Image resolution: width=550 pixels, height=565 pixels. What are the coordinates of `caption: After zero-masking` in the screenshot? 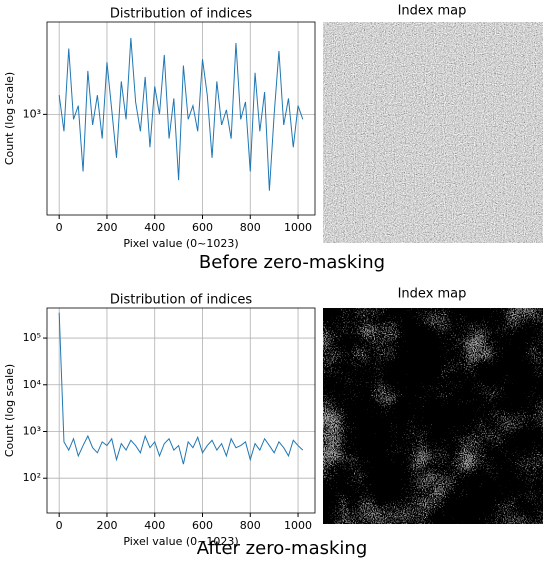 It's located at (282, 548).